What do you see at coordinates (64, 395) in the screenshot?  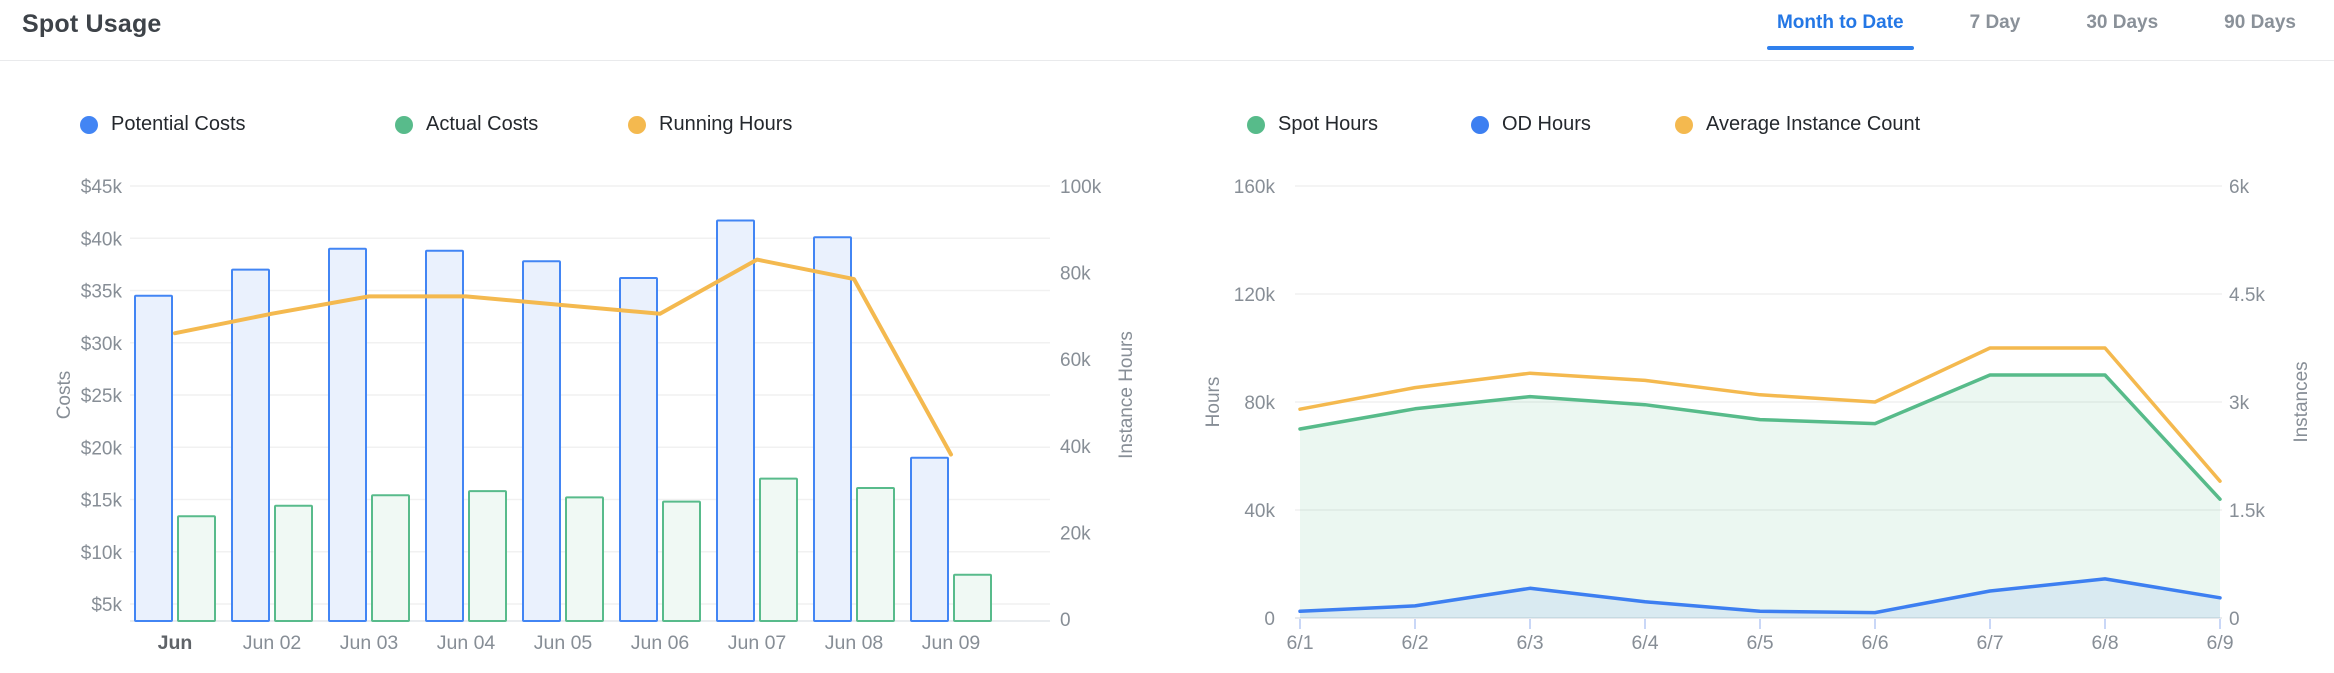 I see `left-axis-title: Costs` at bounding box center [64, 395].